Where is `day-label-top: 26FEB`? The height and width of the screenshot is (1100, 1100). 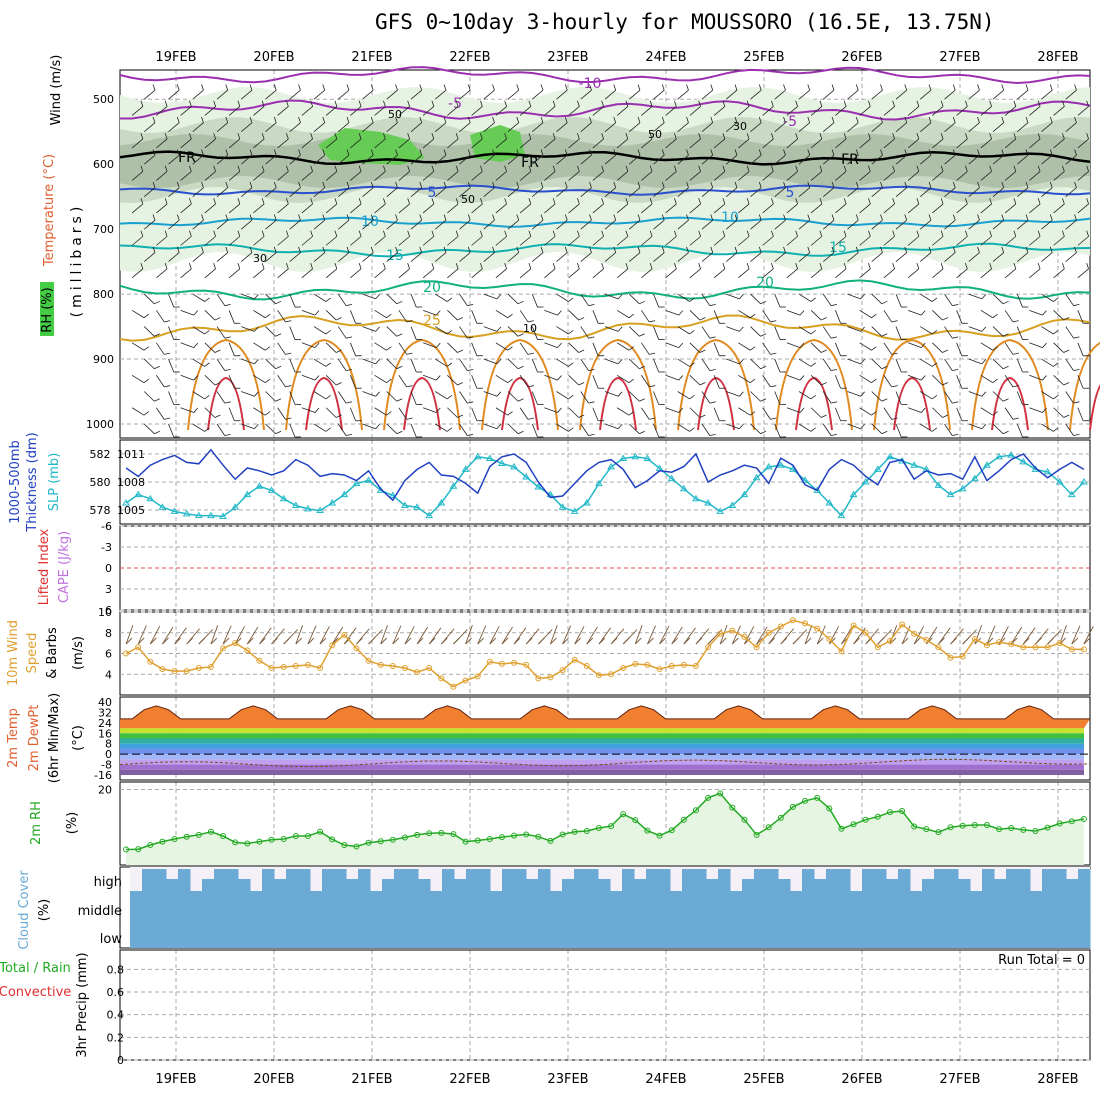
day-label-top: 26FEB is located at coordinates (861, 57).